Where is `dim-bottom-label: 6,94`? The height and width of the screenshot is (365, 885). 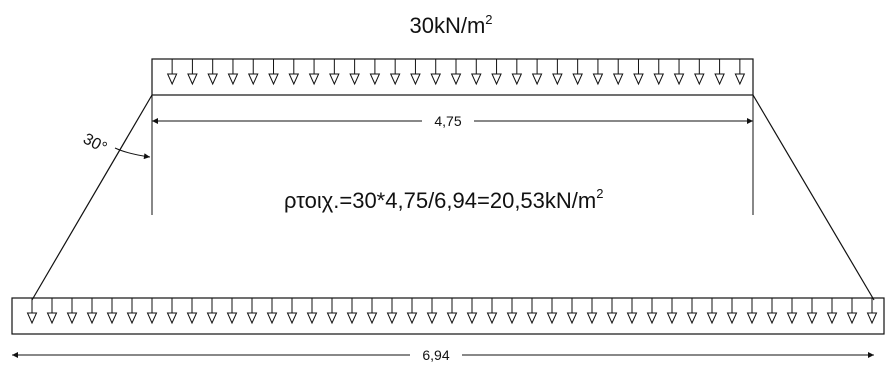
dim-bottom-label: 6,94 is located at coordinates (435, 355).